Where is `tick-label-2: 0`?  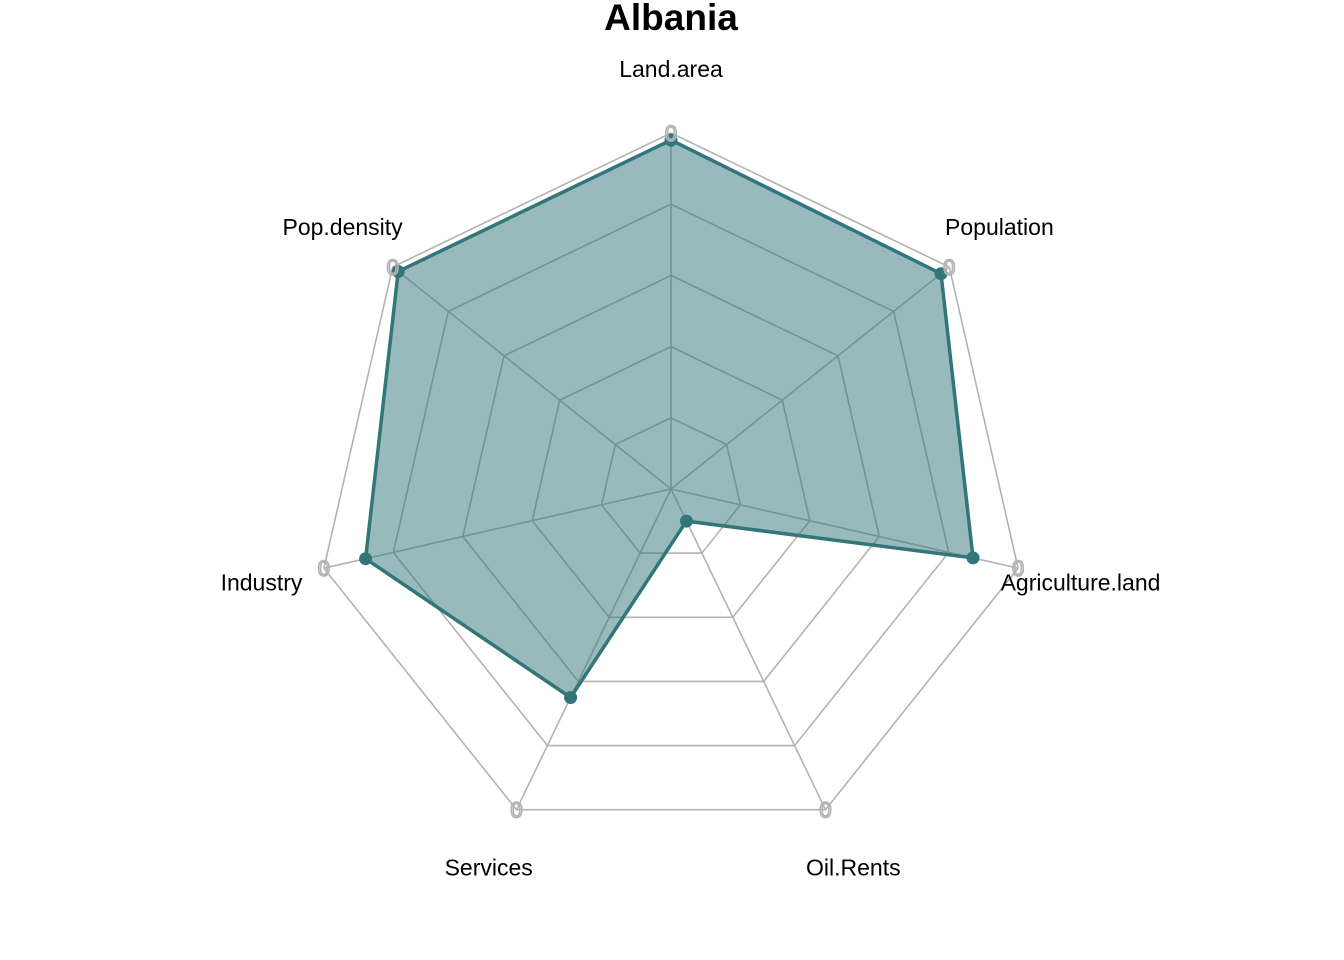
tick-label-2: 0 is located at coordinates (1018, 568).